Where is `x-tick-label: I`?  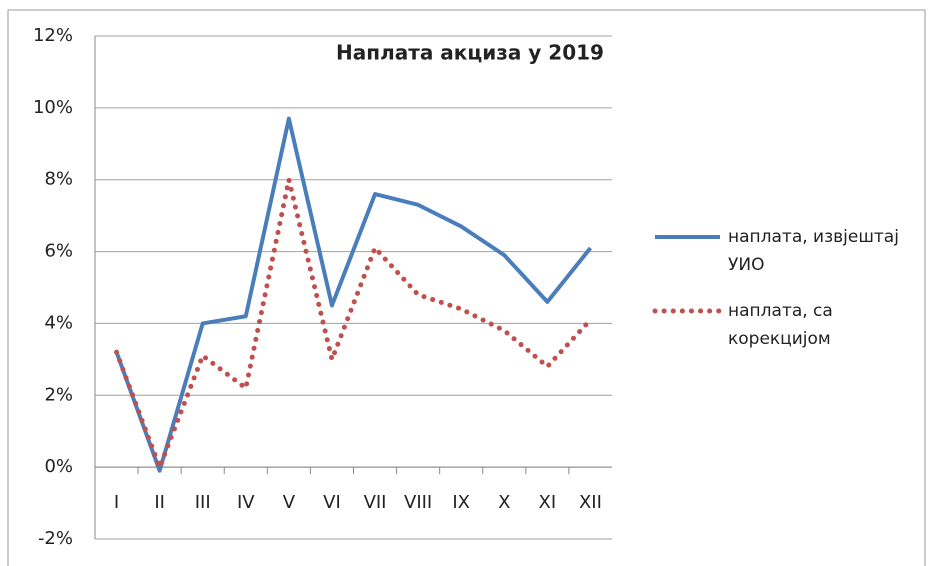
x-tick-label: I is located at coordinates (116, 502).